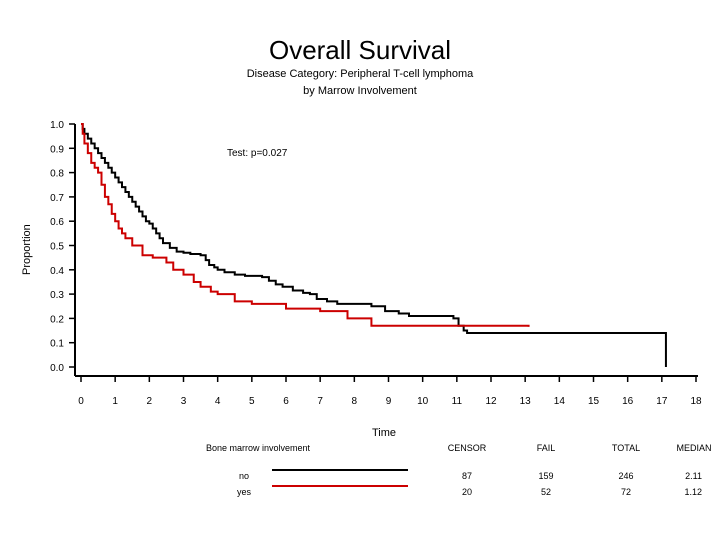  What do you see at coordinates (389, 401) in the screenshot?
I see `x-tick-label: 9` at bounding box center [389, 401].